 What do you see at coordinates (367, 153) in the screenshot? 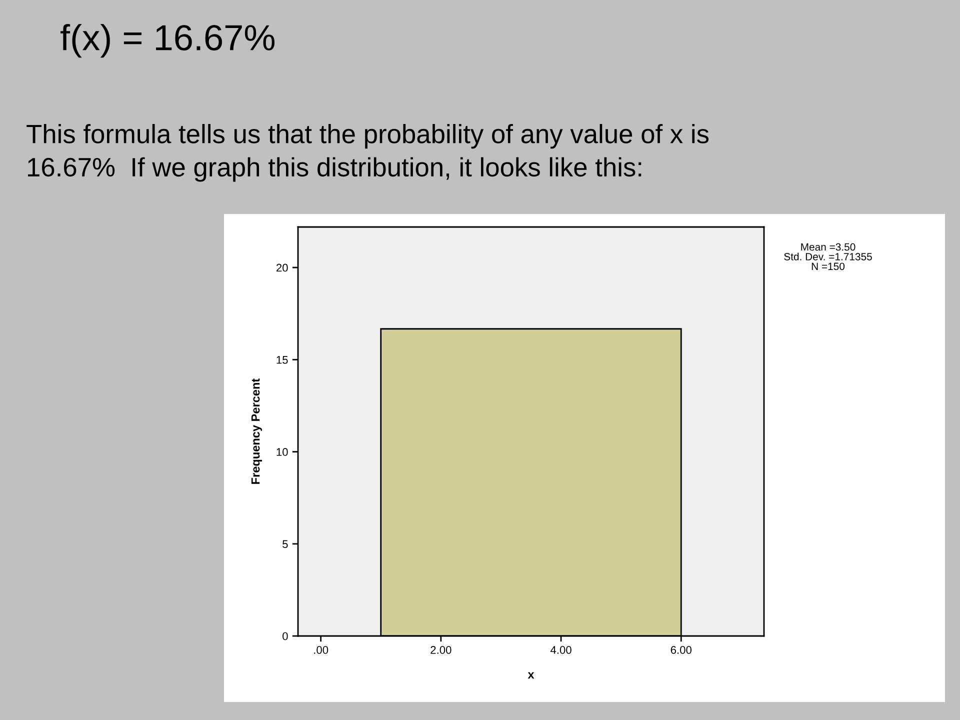
I see `chart-subtitle: This formula tells us that the probability of any value of x is 16.67% If we graph this distribution, it looks like this:` at bounding box center [367, 153].